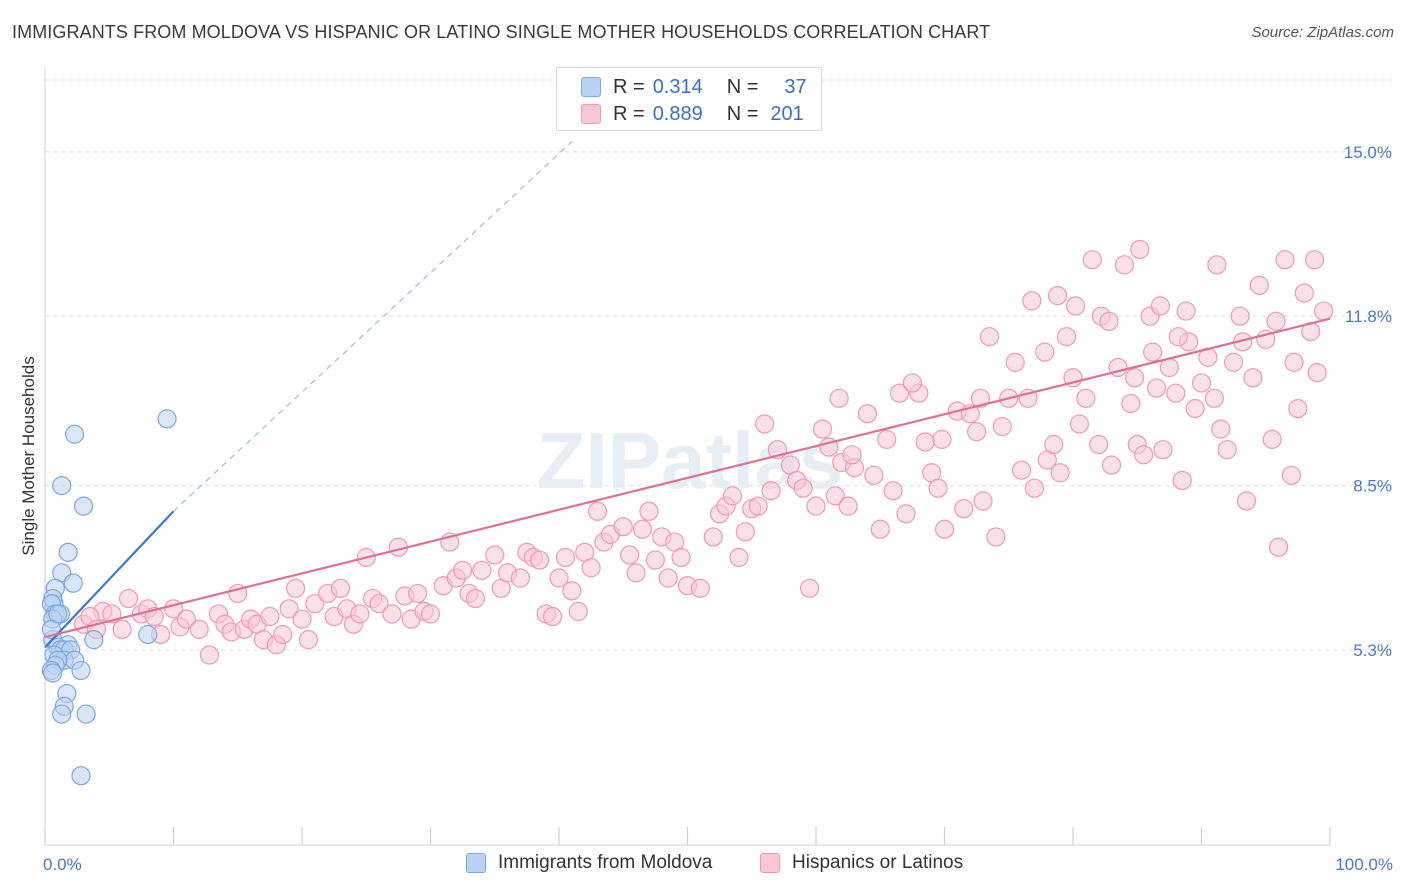 Image resolution: width=1406 pixels, height=892 pixels. Describe the element at coordinates (1364, 864) in the screenshot. I see `x-tick-label: 100.0%` at that location.